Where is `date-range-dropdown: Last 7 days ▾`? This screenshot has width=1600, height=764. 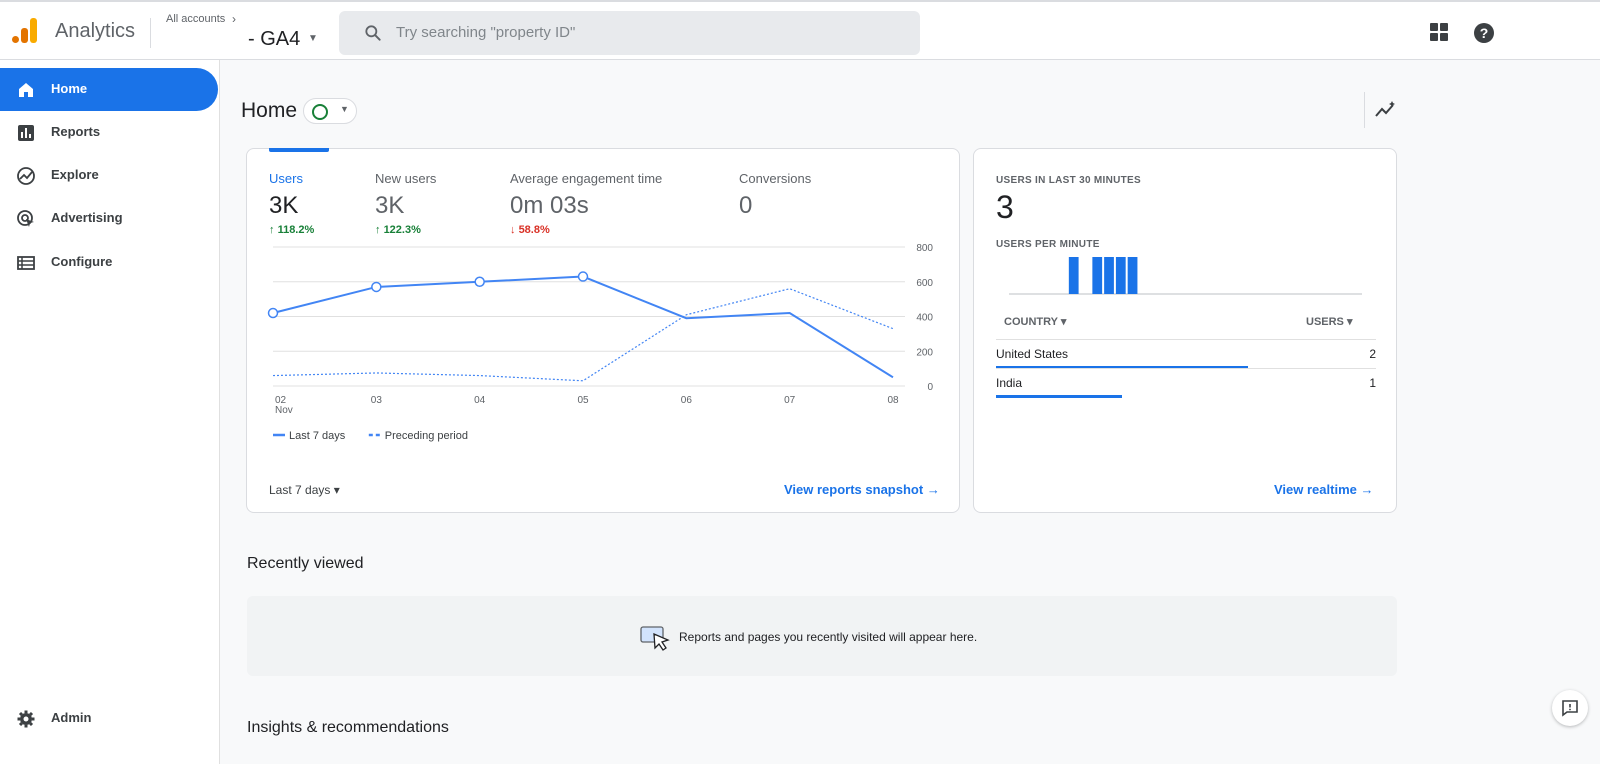 date-range-dropdown: Last 7 days ▾ is located at coordinates (304, 490).